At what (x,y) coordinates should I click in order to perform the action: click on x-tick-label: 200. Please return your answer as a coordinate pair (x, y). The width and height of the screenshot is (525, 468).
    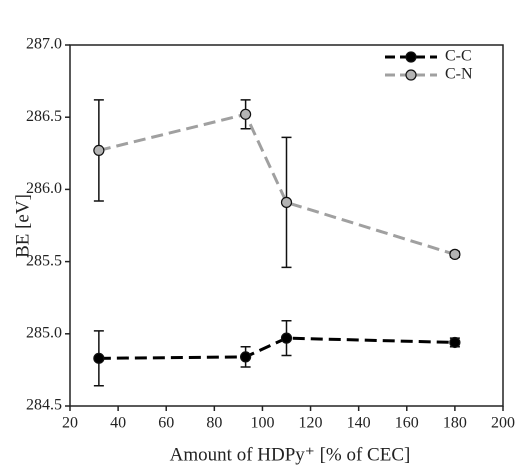
    Looking at the image, I should click on (503, 423).